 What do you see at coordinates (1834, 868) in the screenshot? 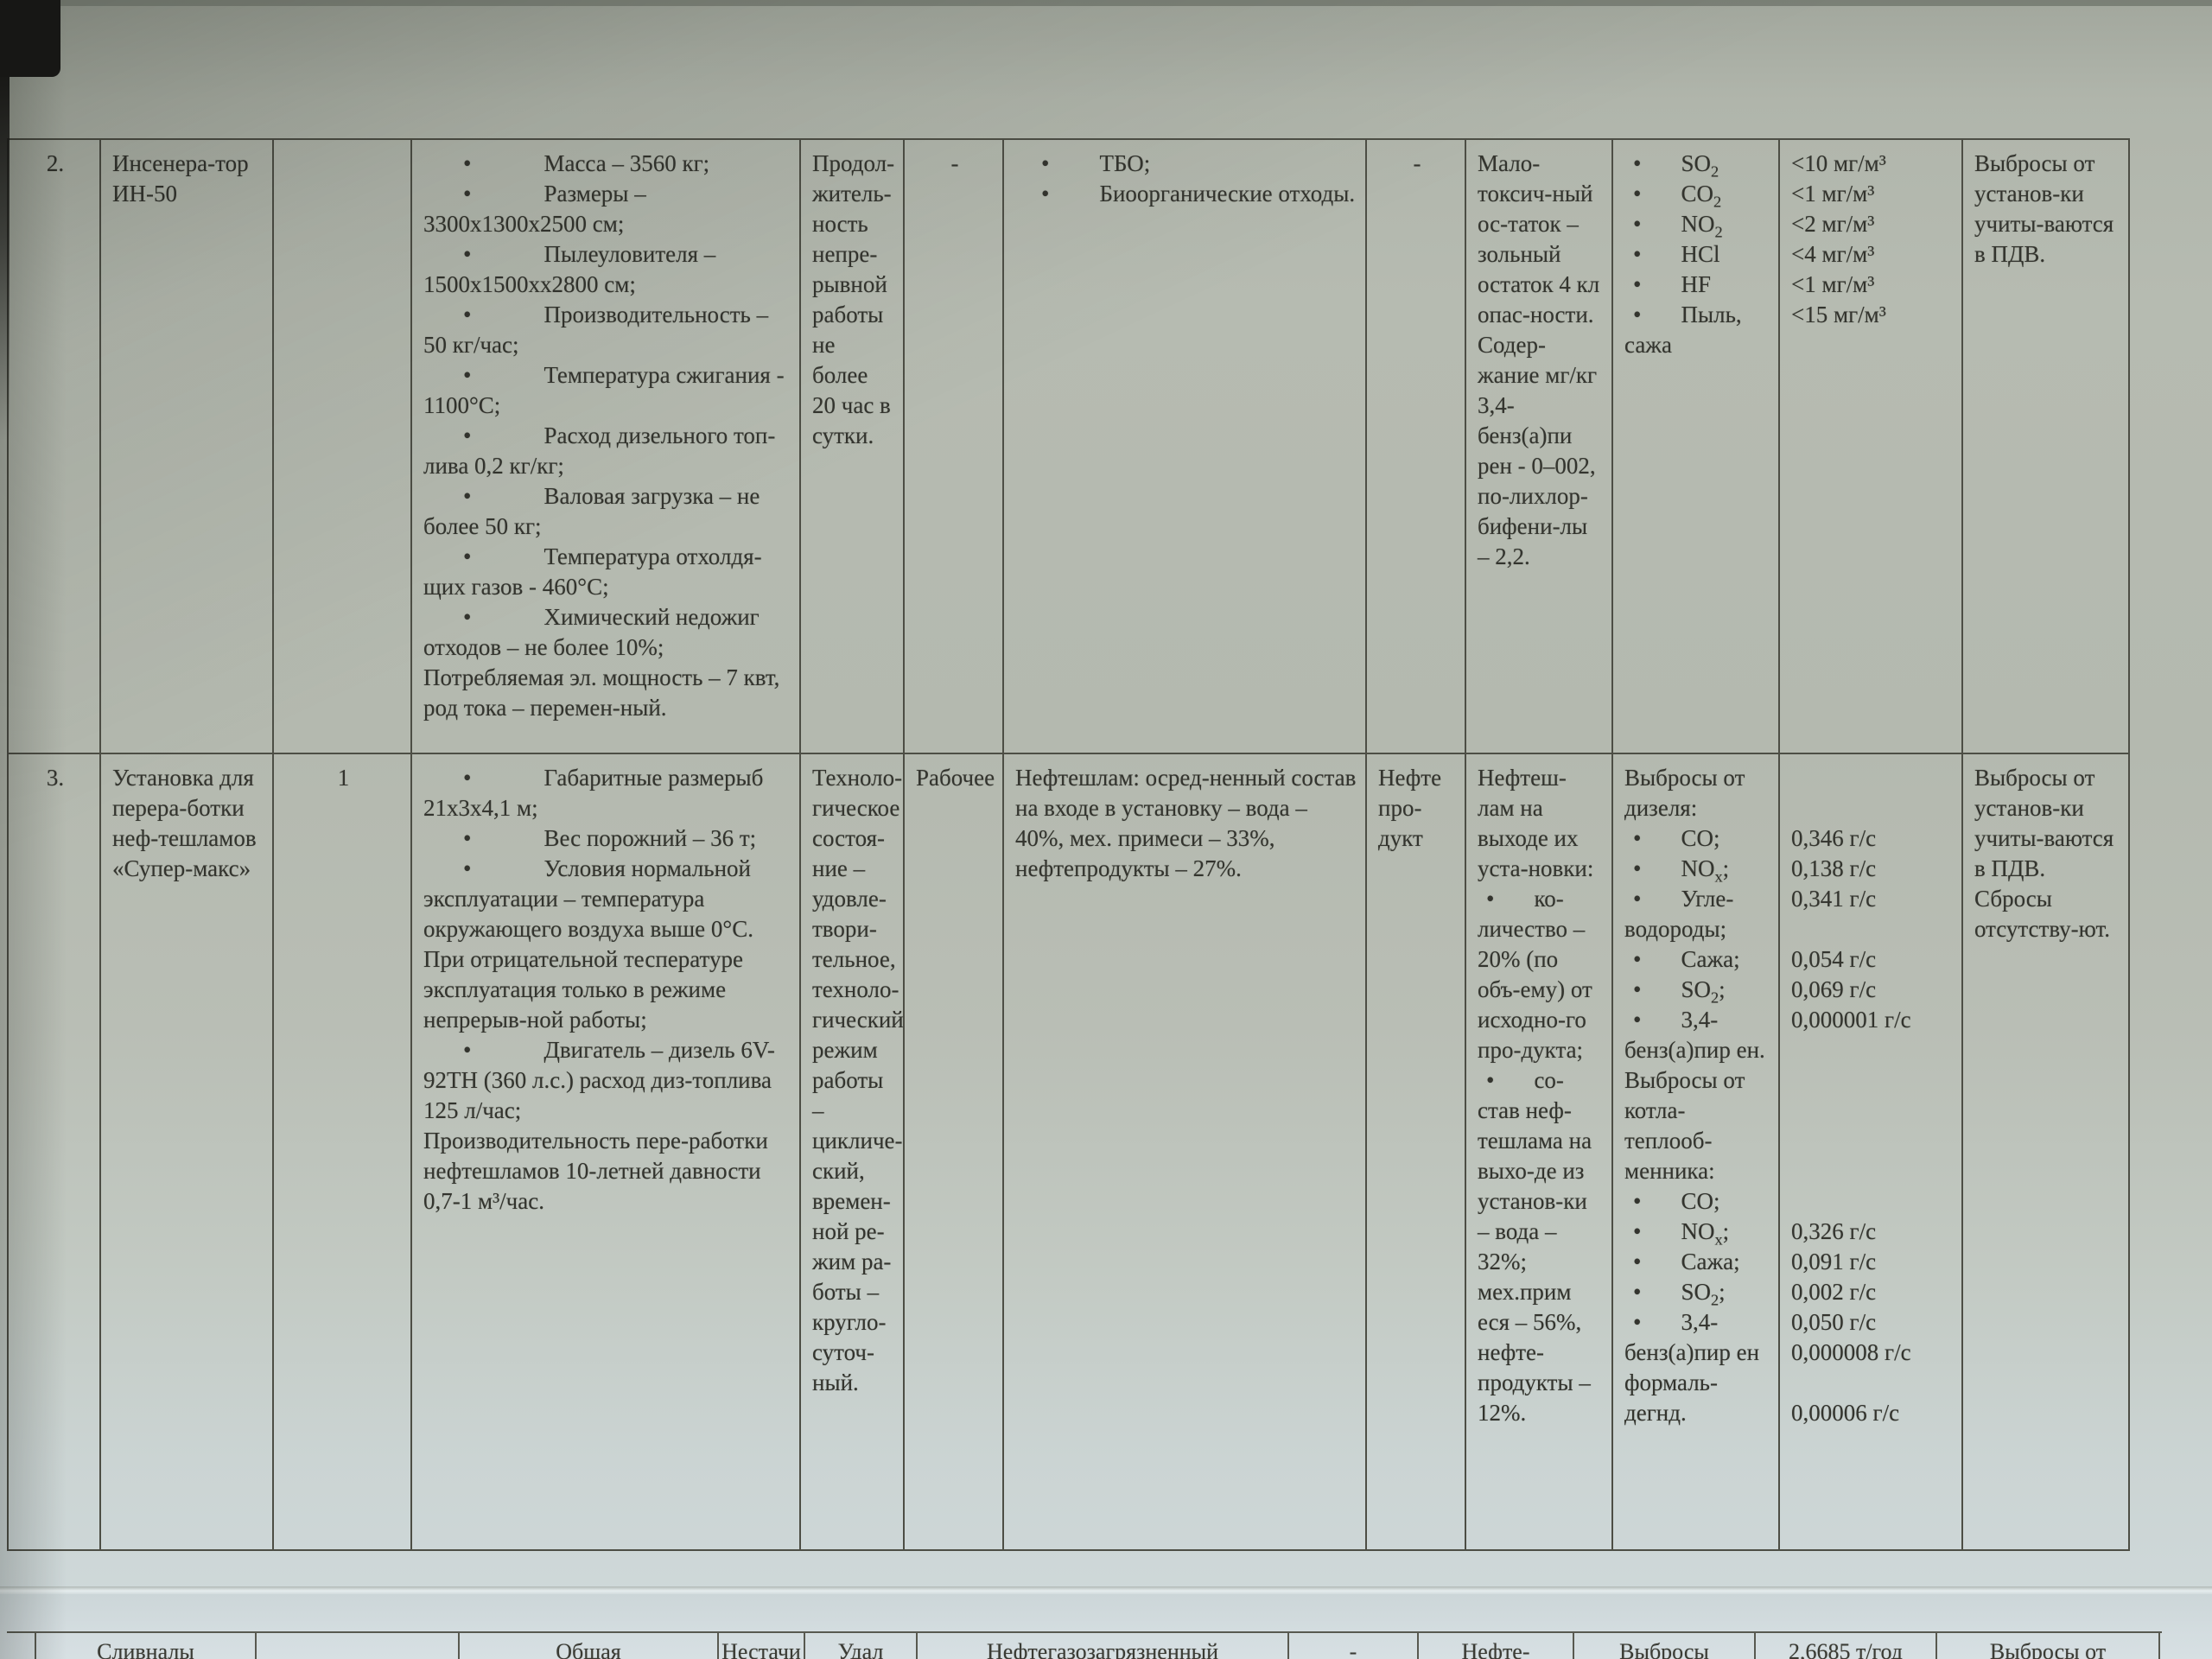
I see `value-item: 0,138 г/с` at bounding box center [1834, 868].